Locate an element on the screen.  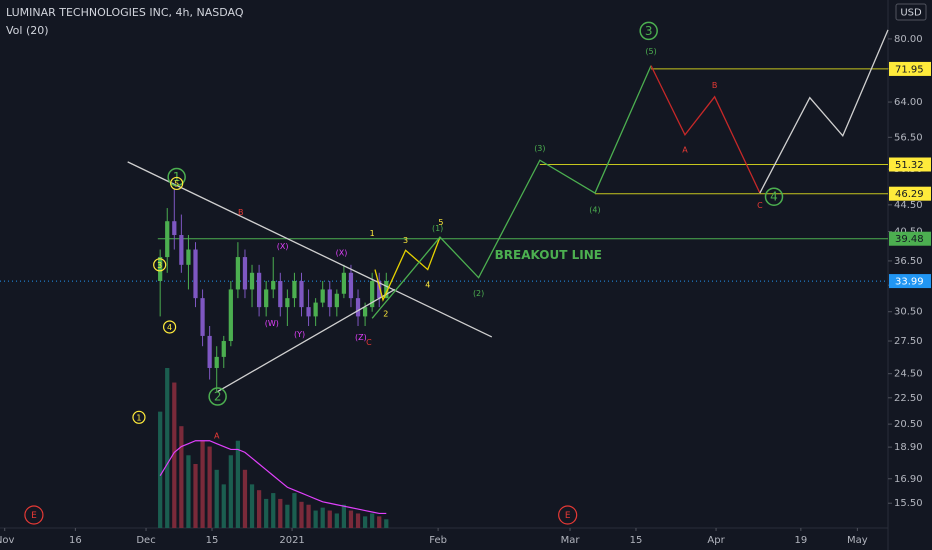
last-price-label: 33.99 is located at coordinates (909, 282).